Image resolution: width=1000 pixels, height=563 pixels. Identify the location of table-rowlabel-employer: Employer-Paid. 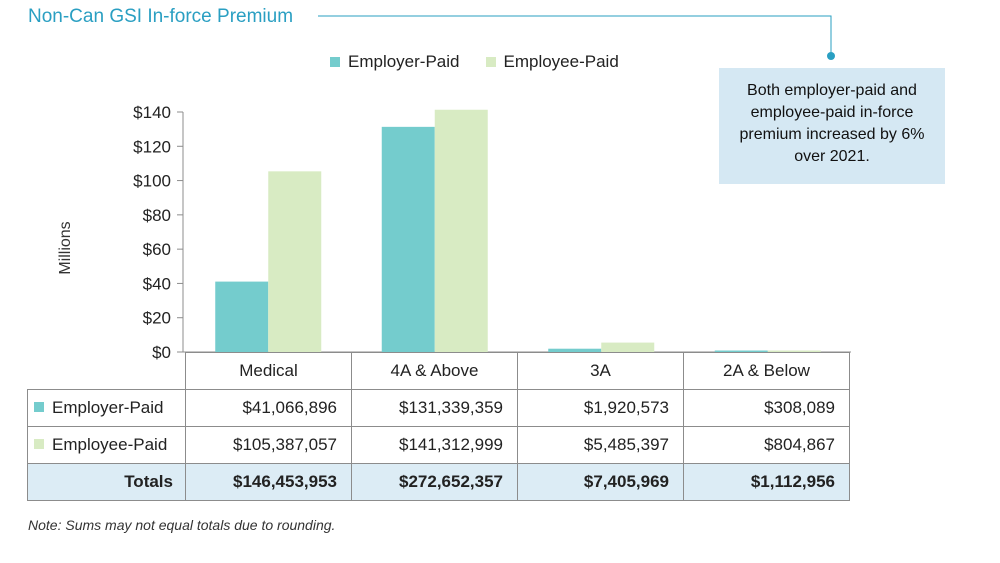
(108, 407).